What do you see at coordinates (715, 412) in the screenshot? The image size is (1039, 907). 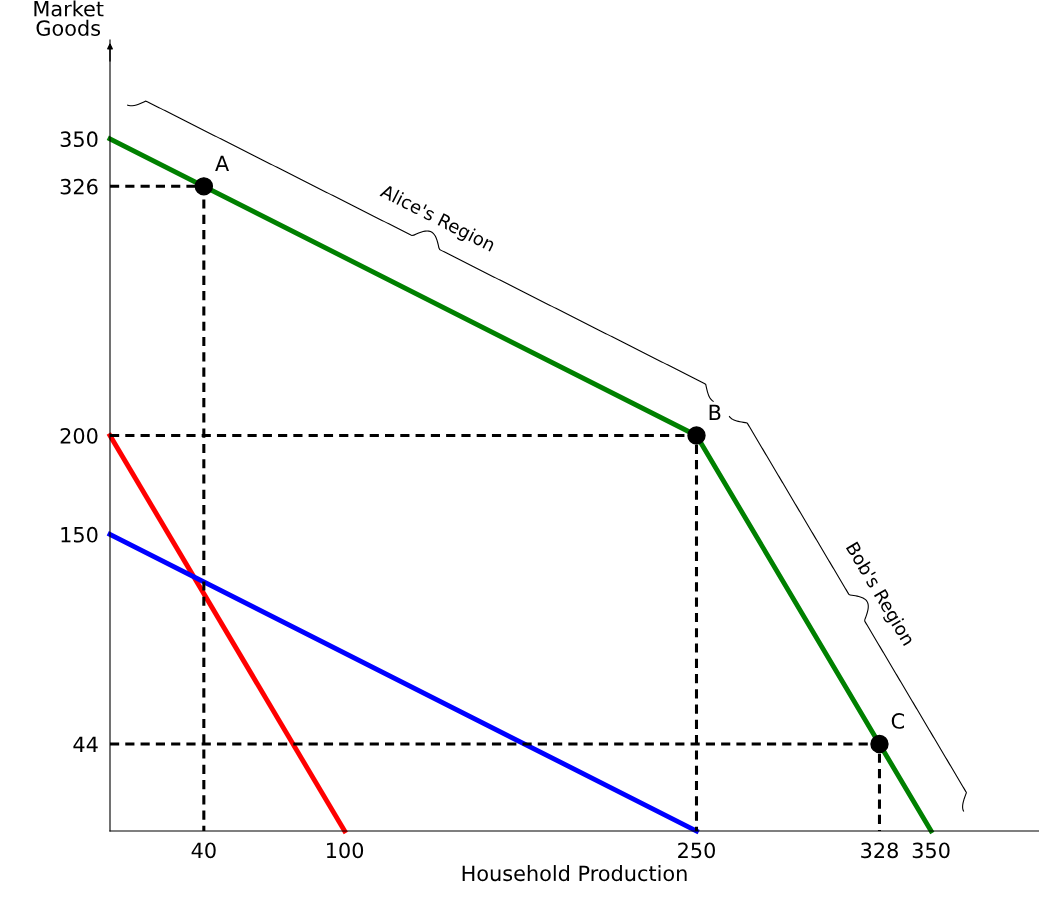 I see `annotation: B` at bounding box center [715, 412].